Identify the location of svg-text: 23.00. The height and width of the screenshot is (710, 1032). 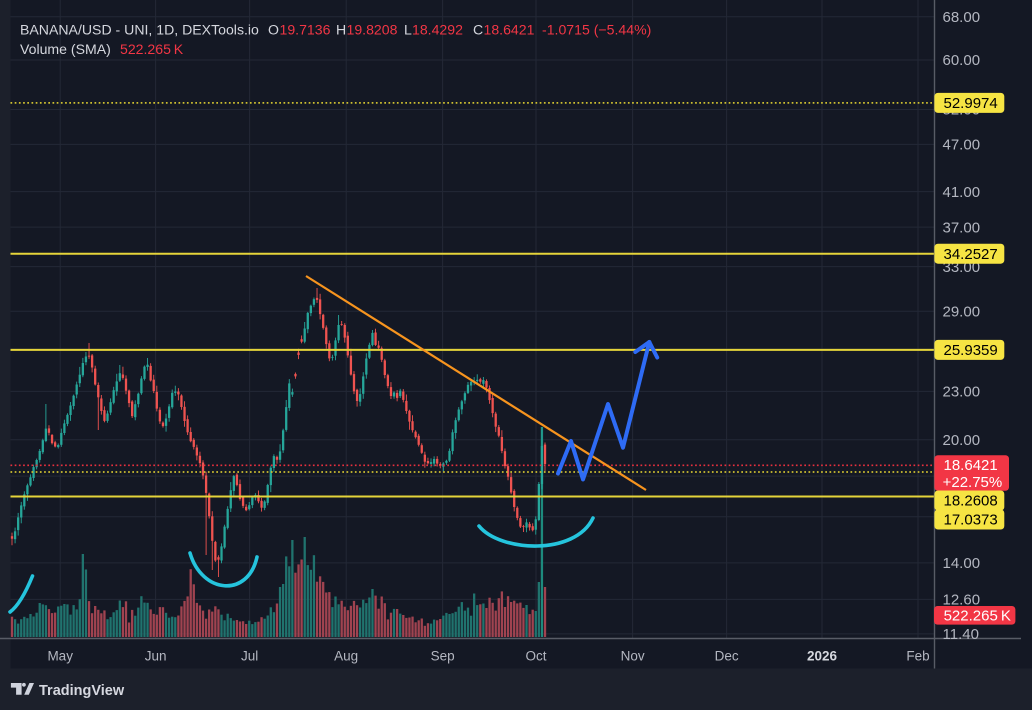
(962, 392).